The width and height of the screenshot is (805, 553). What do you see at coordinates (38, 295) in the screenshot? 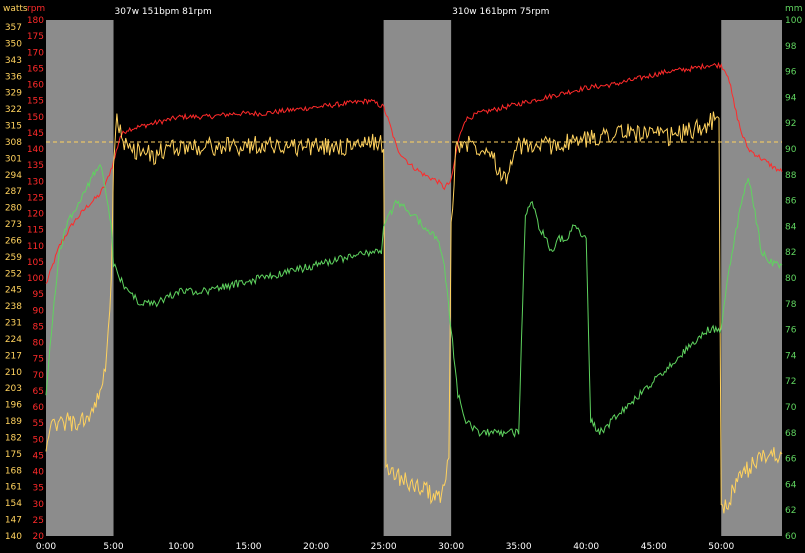
I see `rpm-tick-label: 95` at bounding box center [38, 295].